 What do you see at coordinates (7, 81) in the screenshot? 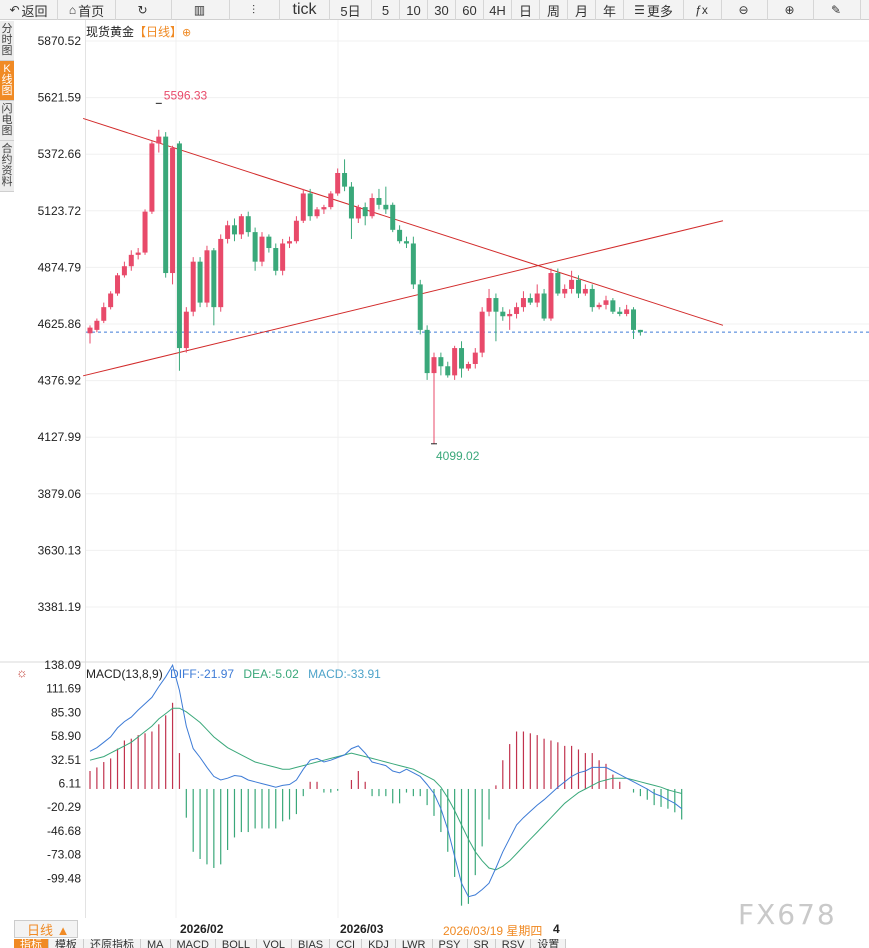
I see `side-tab-1: K线图` at bounding box center [7, 81].